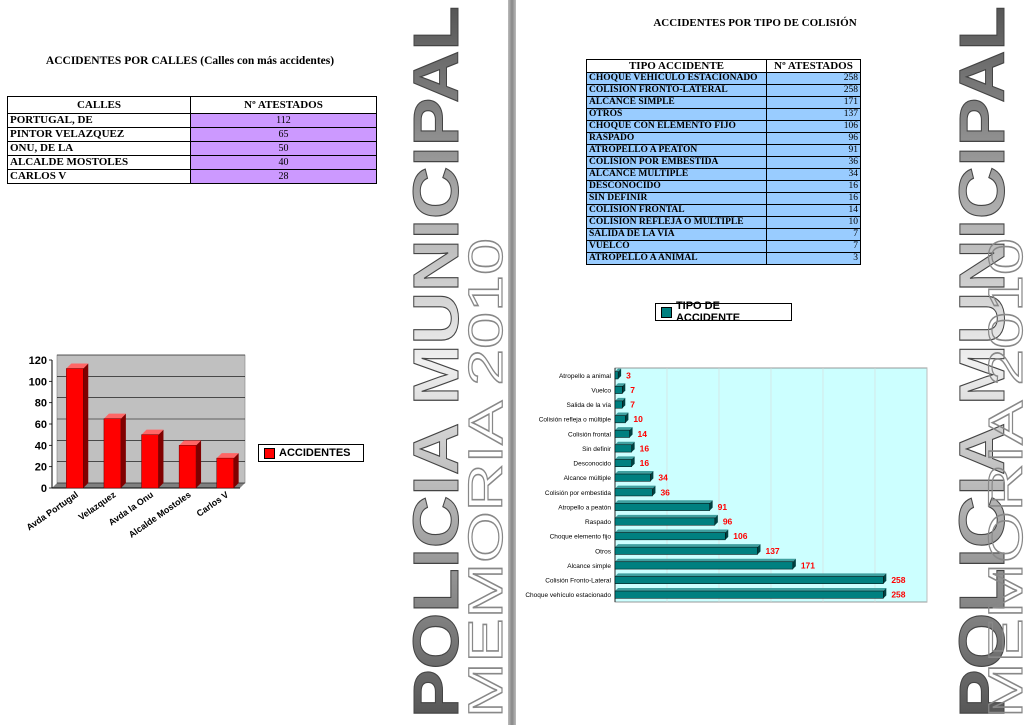 This screenshot has width=1024, height=725. Describe the element at coordinates (723, 114) in the screenshot. I see `table-row: OTROS 137` at that location.